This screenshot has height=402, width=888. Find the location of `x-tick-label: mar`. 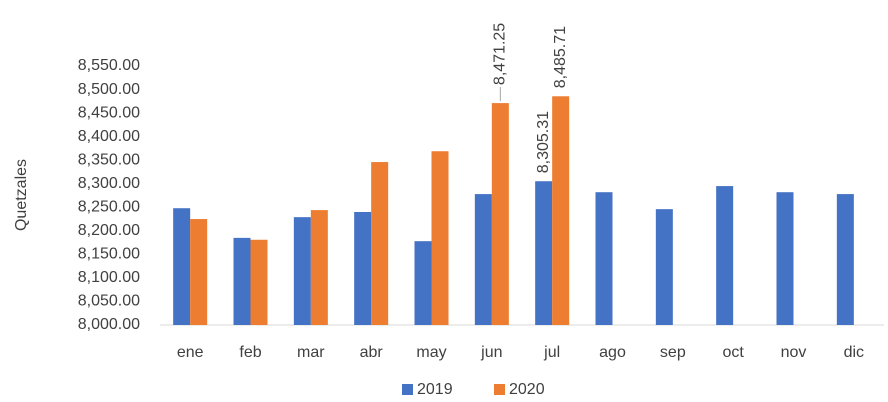

x-tick-label: mar is located at coordinates (311, 352).